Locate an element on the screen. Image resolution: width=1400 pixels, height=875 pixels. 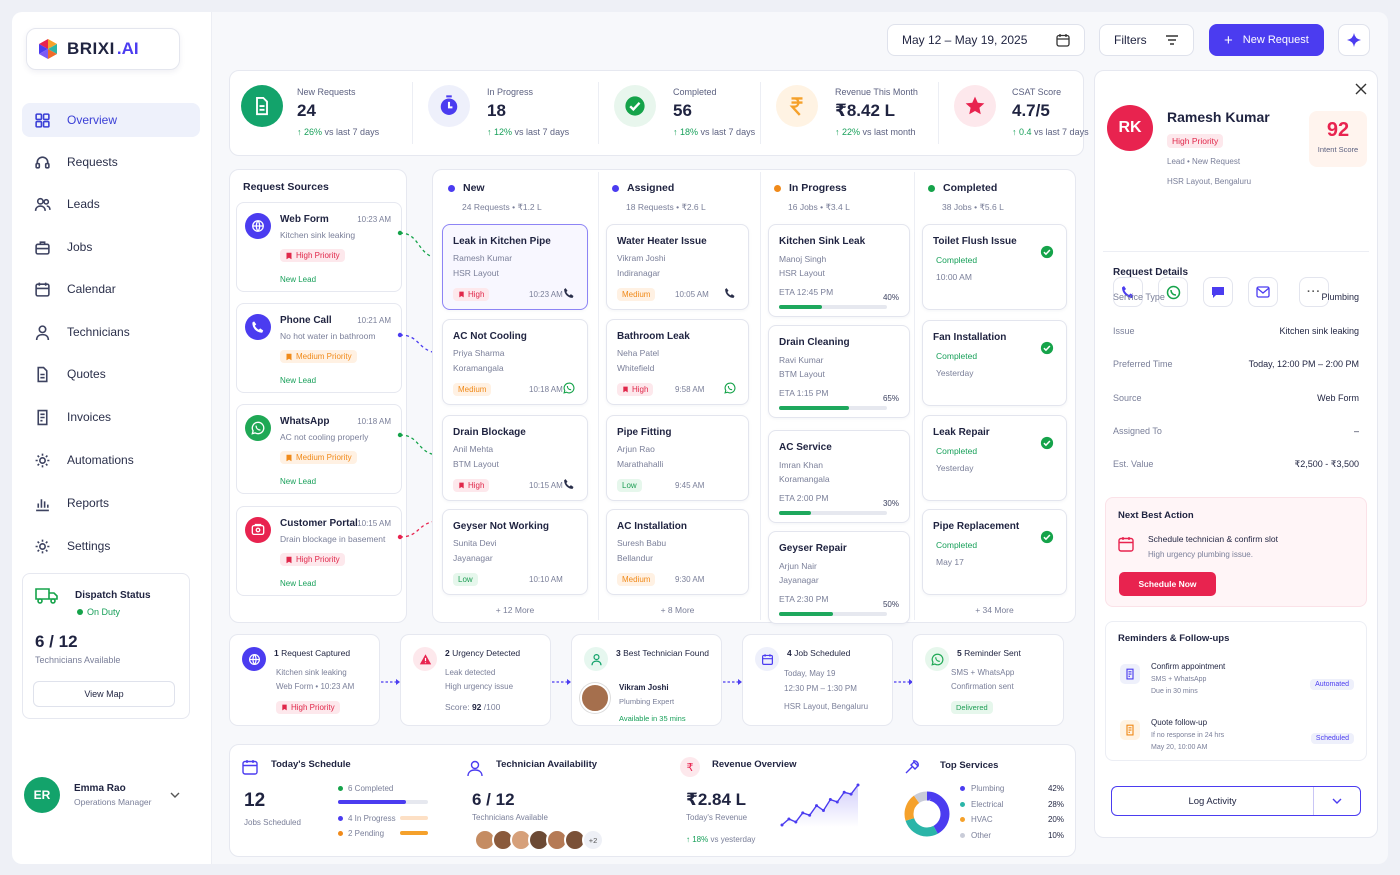
job-location: Marathahalli is located at coordinates (640, 464).